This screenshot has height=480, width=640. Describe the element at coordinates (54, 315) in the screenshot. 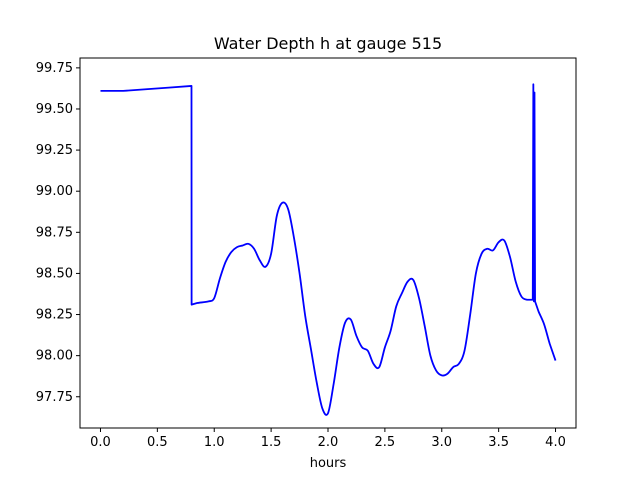

I see `y-tick-label: 98.25` at that location.